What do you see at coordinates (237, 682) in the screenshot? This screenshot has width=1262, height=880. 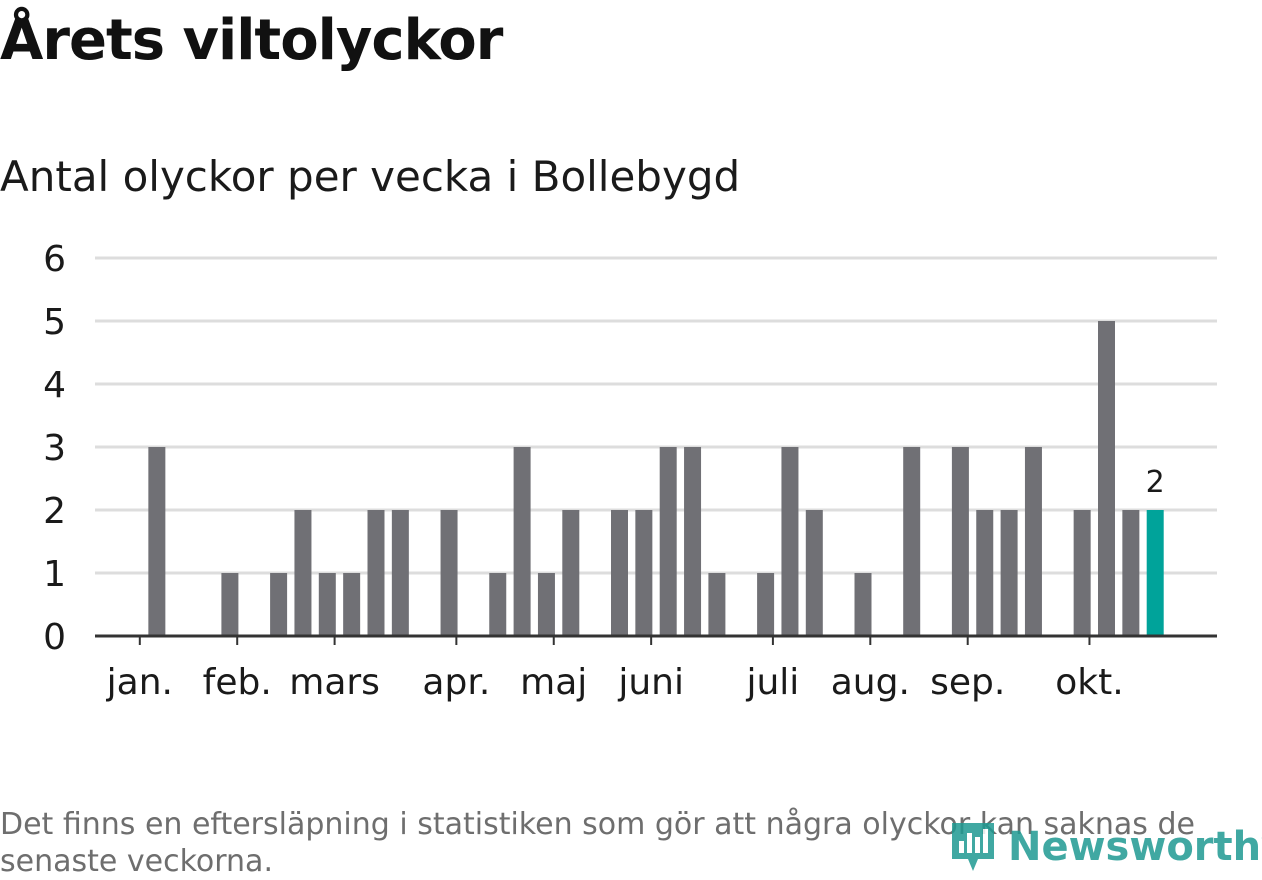 I see `x-tick-label: feb.` at bounding box center [237, 682].